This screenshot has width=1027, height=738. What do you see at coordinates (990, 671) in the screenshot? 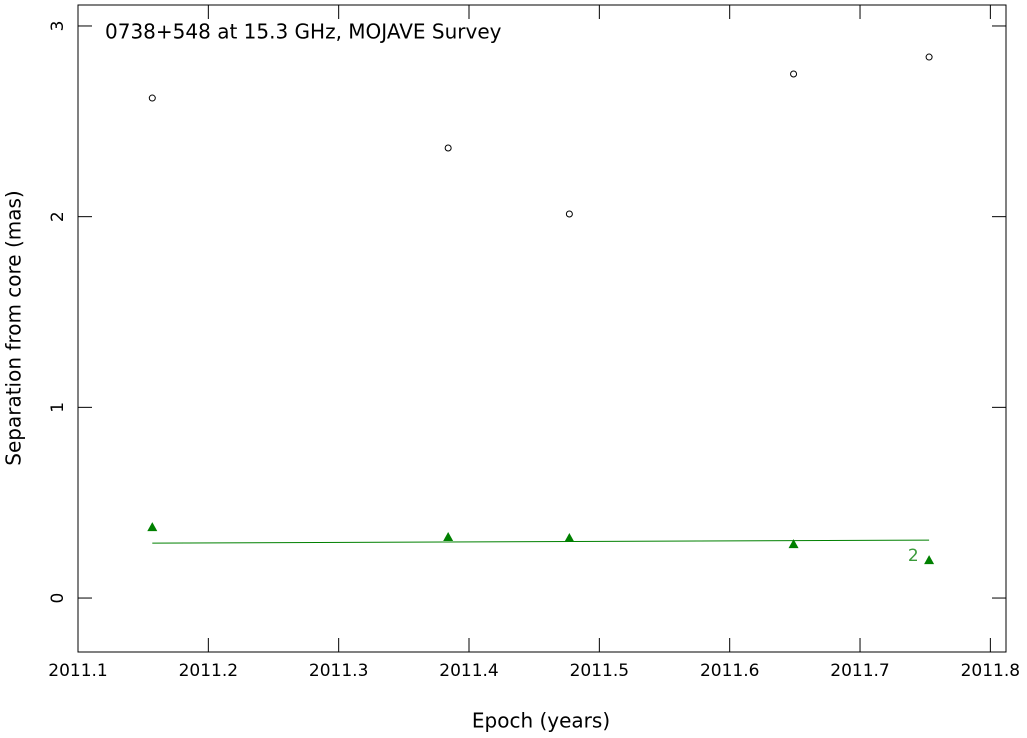
I see `x-tick-label: 2011.8` at bounding box center [990, 671].